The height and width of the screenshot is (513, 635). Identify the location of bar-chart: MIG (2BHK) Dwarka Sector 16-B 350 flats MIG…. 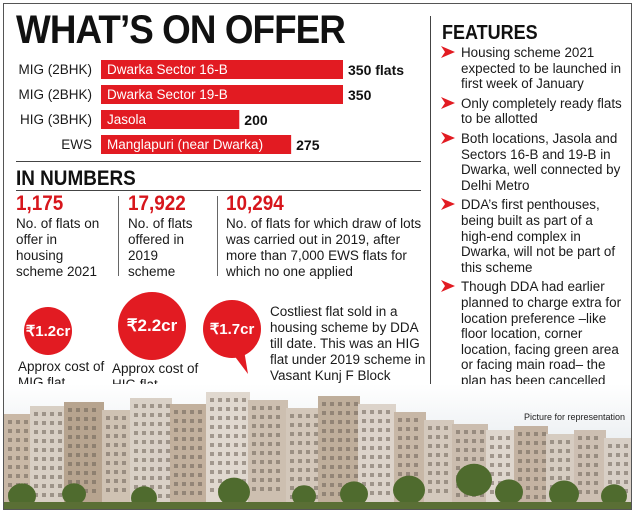
(211, 107).